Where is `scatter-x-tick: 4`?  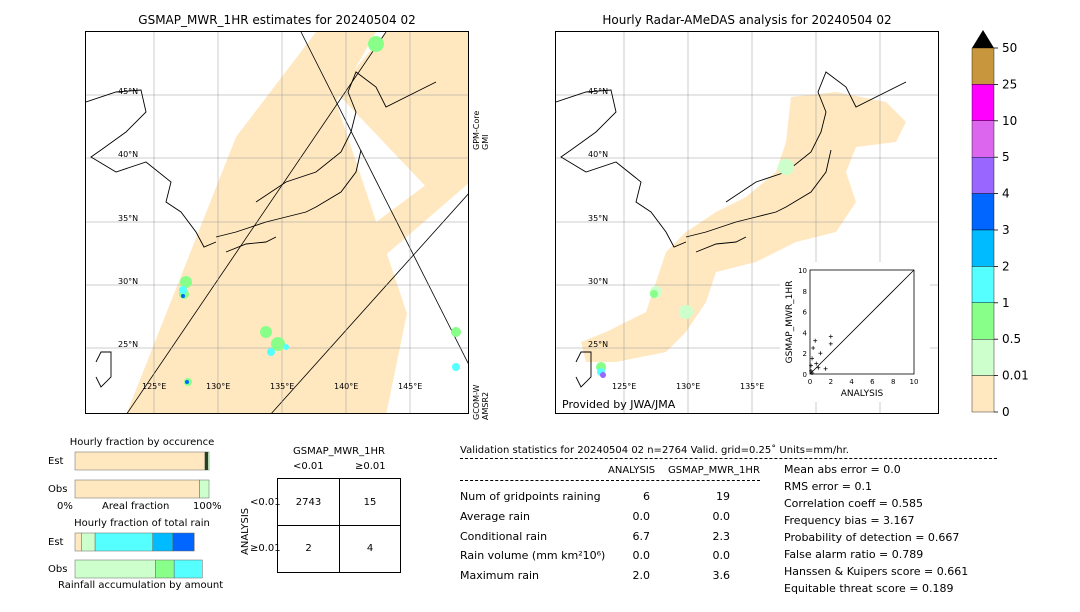 scatter-x-tick: 4 is located at coordinates (851, 382).